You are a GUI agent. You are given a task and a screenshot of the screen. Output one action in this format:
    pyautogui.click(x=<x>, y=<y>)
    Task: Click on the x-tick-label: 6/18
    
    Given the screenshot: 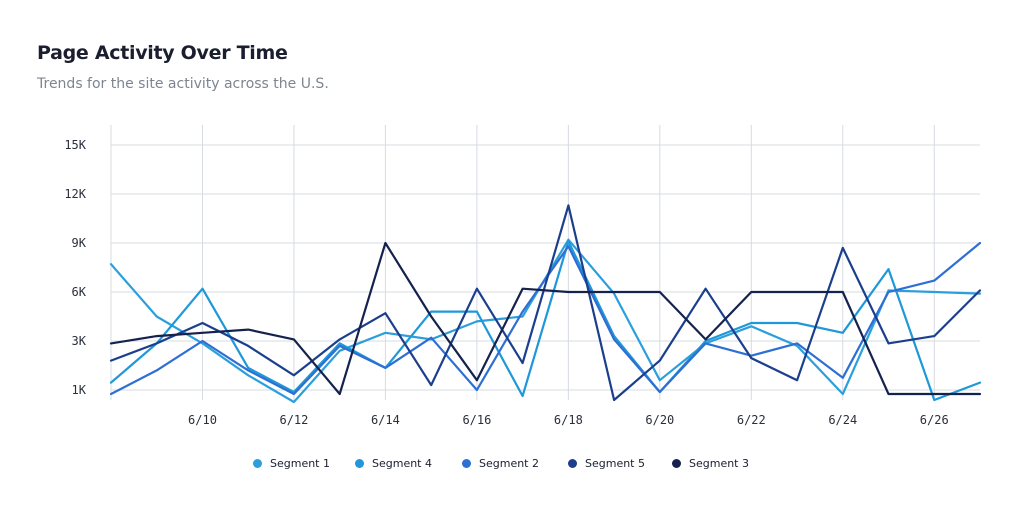 What is the action you would take?
    pyautogui.click(x=568, y=420)
    